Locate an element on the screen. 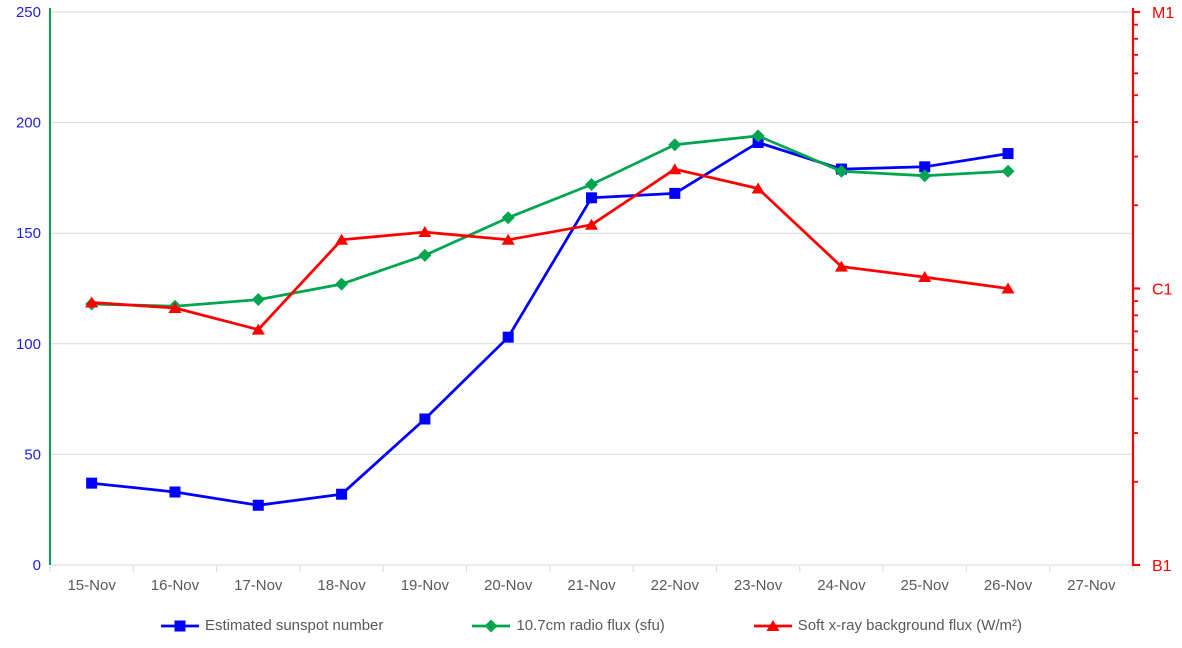 The height and width of the screenshot is (648, 1182). x-axis-label: 22-Nov is located at coordinates (675, 585).